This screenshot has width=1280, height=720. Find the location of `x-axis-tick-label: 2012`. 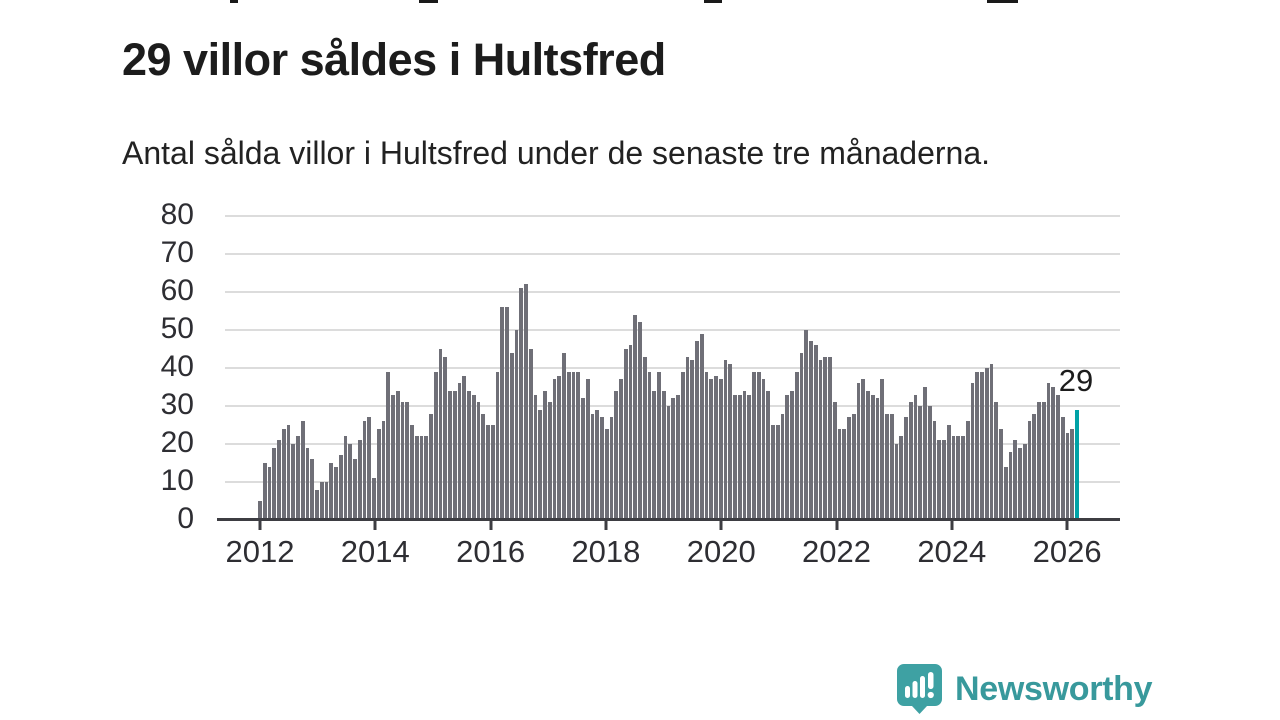

x-axis-tick-label: 2012 is located at coordinates (260, 551).